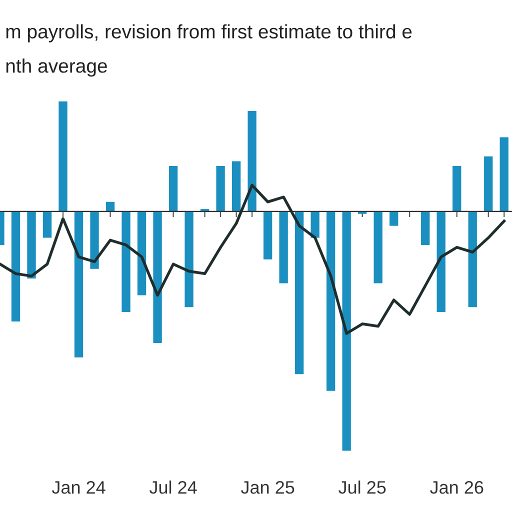 The width and height of the screenshot is (512, 512). What do you see at coordinates (362, 487) in the screenshot?
I see `x-tick-label: Jul 25` at bounding box center [362, 487].